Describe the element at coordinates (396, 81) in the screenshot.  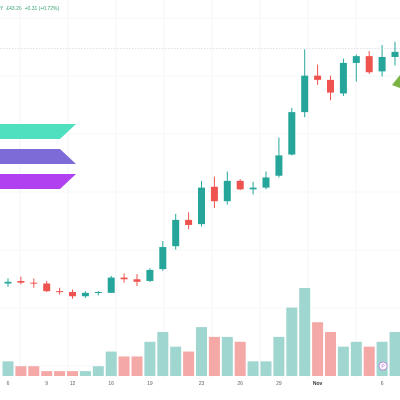
I see `trend-arrow-icon` at that location.